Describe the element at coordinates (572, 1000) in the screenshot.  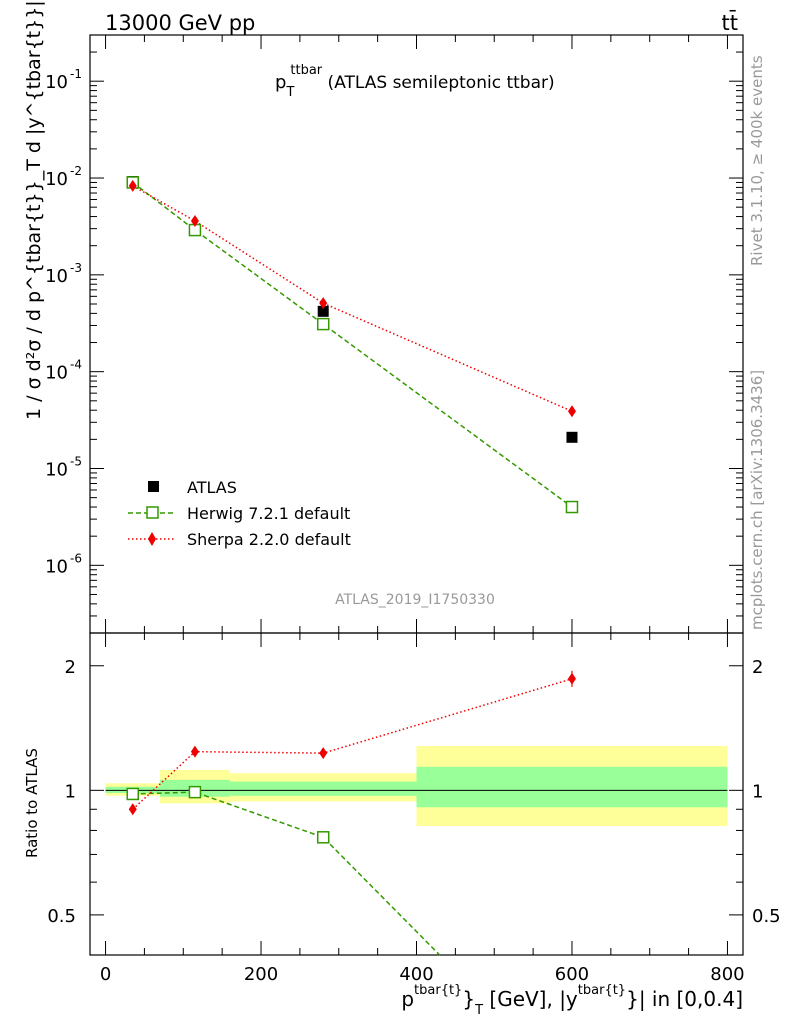
I see `x-axis-label: ptbar{t}}T [GeV], |ytbar{t}}| in [0,0.4]` at that location.